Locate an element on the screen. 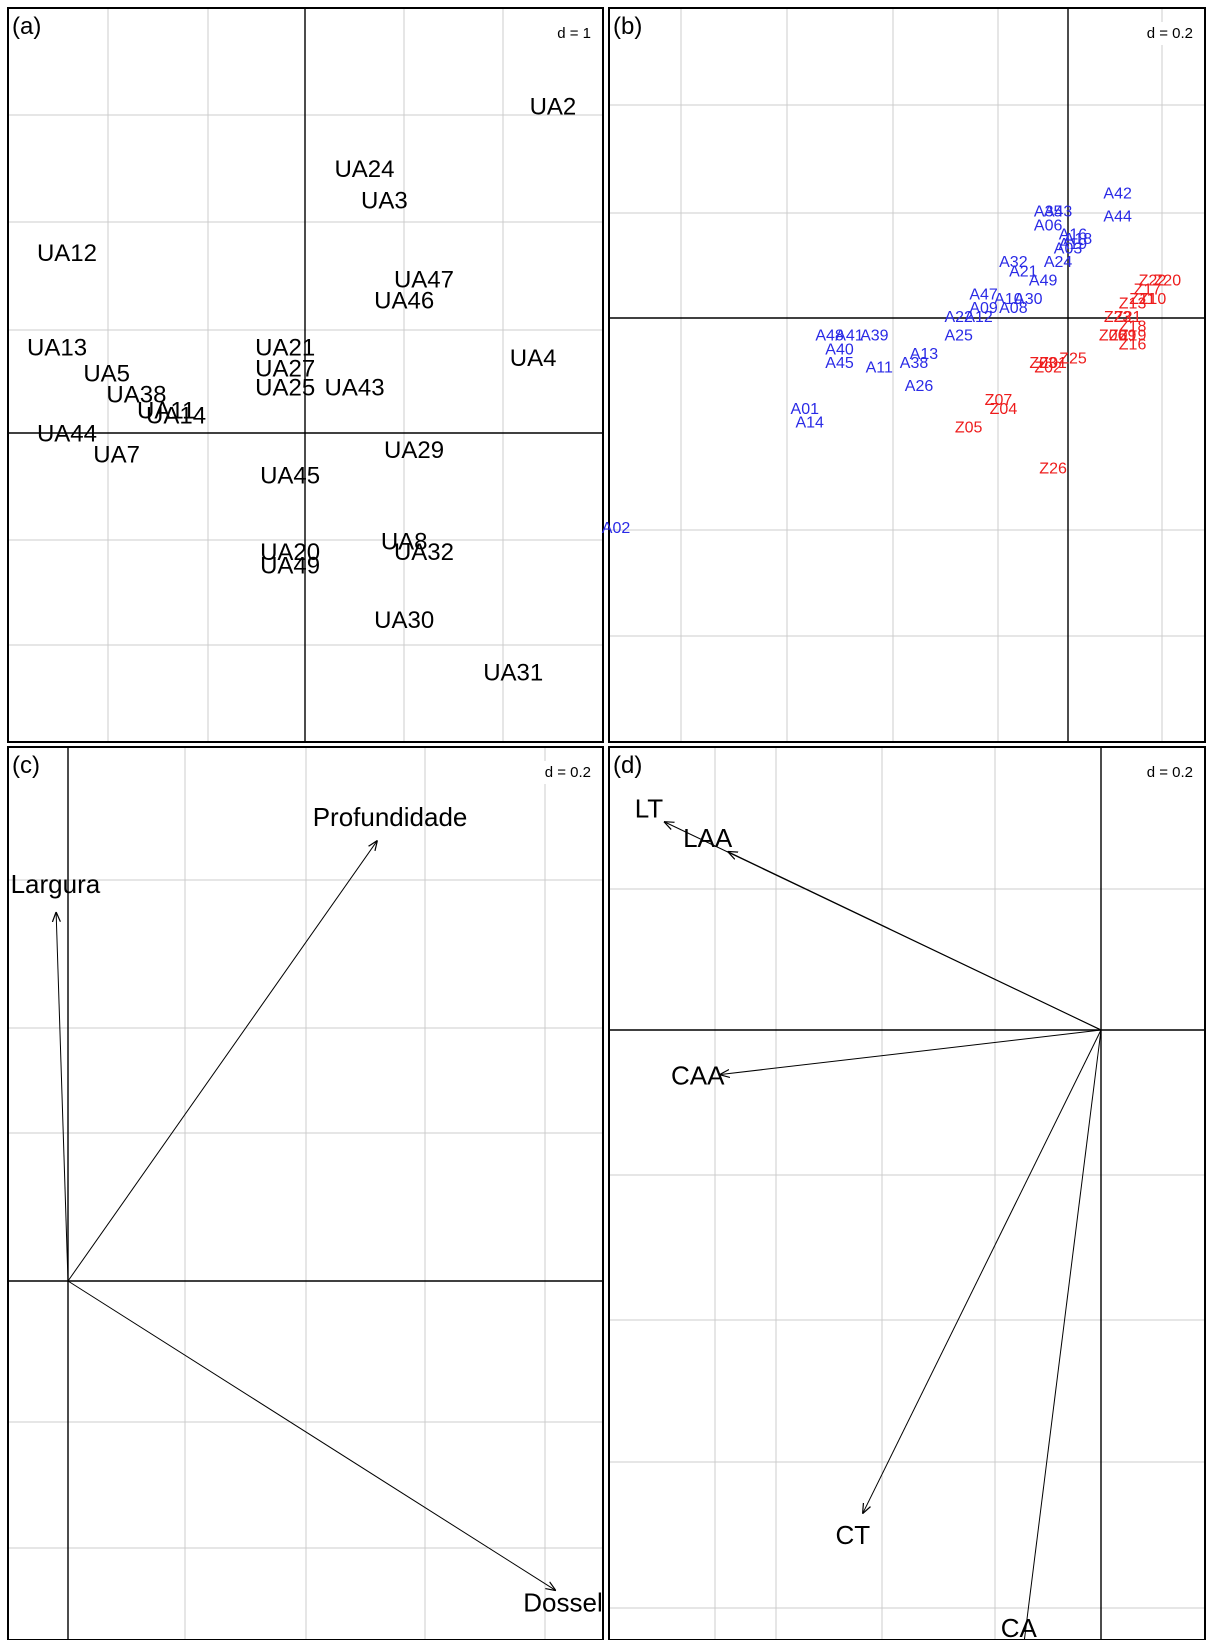 The image size is (1206, 1640). point-label: UA11 is located at coordinates (166, 410).